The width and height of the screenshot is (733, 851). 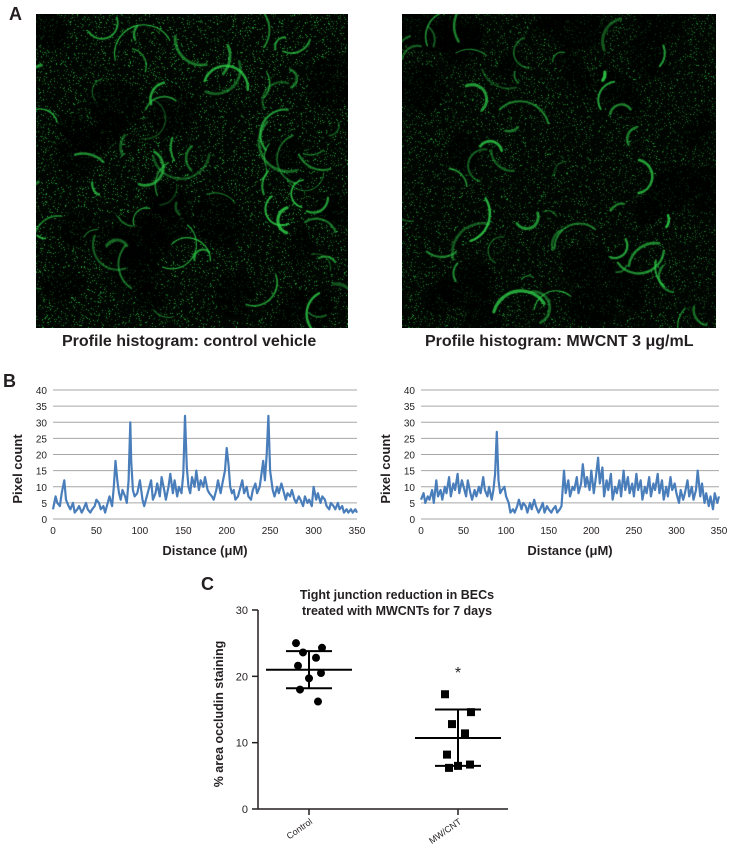 What do you see at coordinates (397, 611) in the screenshot?
I see `chart-title-line-2: treated with MWCNTs for 7 days` at bounding box center [397, 611].